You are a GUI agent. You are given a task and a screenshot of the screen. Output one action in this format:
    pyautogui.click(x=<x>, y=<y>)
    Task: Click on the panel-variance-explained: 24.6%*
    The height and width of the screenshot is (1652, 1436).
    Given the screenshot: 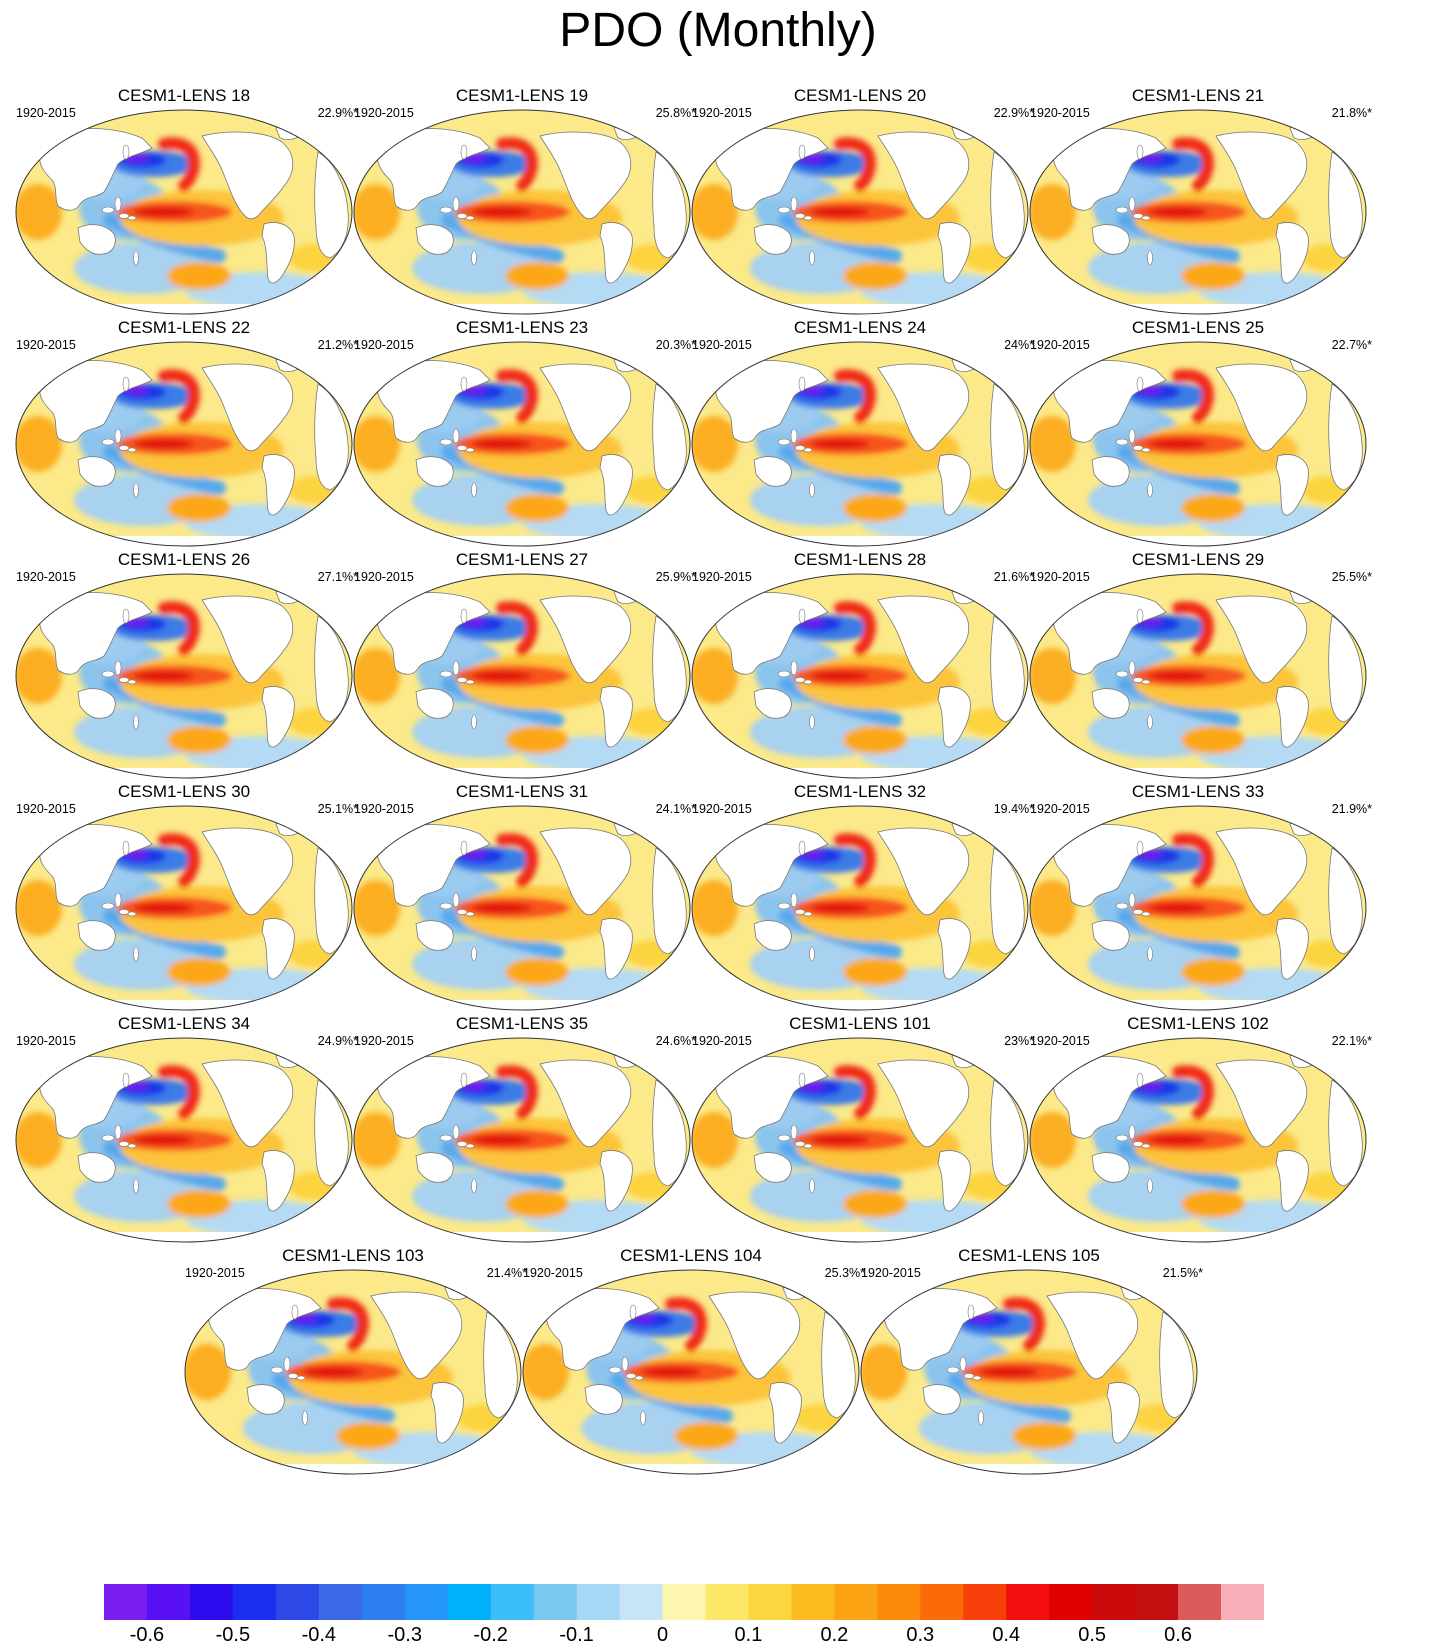 What is the action you would take?
    pyautogui.click(x=675, y=1041)
    